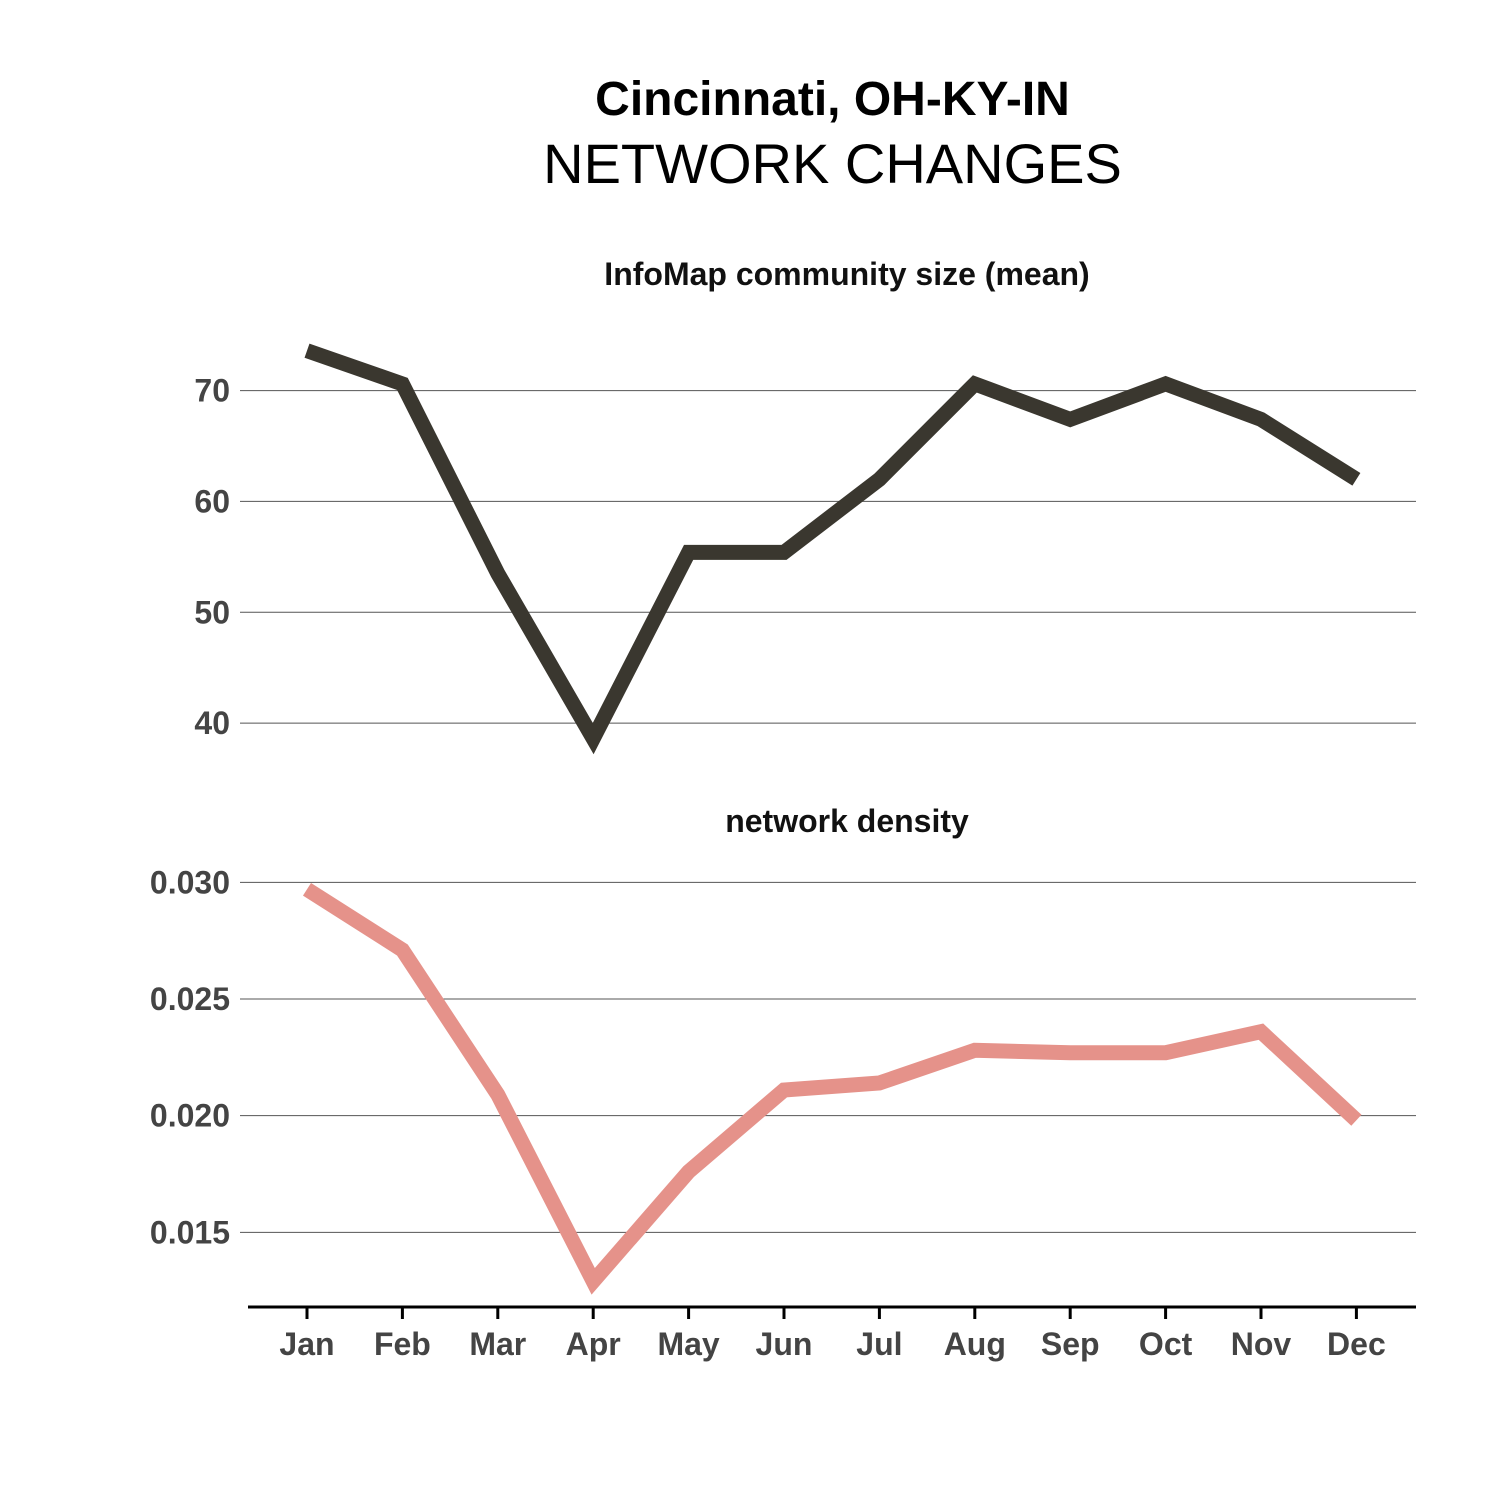  What do you see at coordinates (190, 999) in the screenshot?
I see `y-tick-label-p2-2: 0.025` at bounding box center [190, 999].